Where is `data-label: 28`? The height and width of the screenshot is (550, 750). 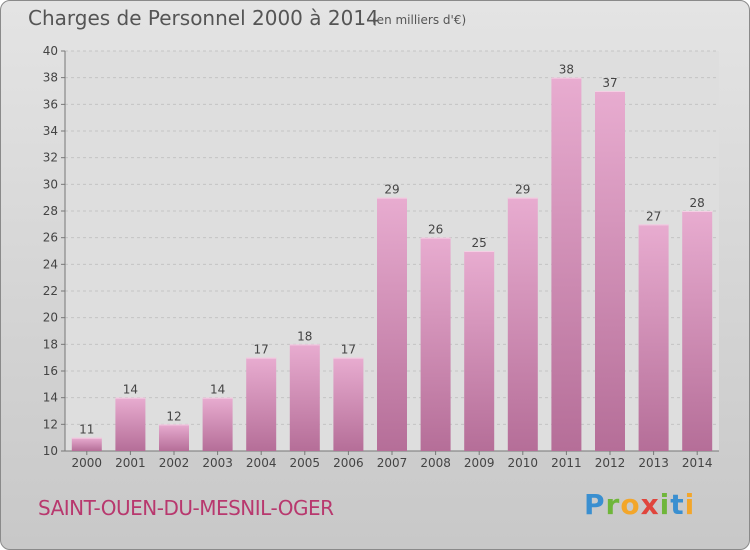 data-label: 28 is located at coordinates (697, 203).